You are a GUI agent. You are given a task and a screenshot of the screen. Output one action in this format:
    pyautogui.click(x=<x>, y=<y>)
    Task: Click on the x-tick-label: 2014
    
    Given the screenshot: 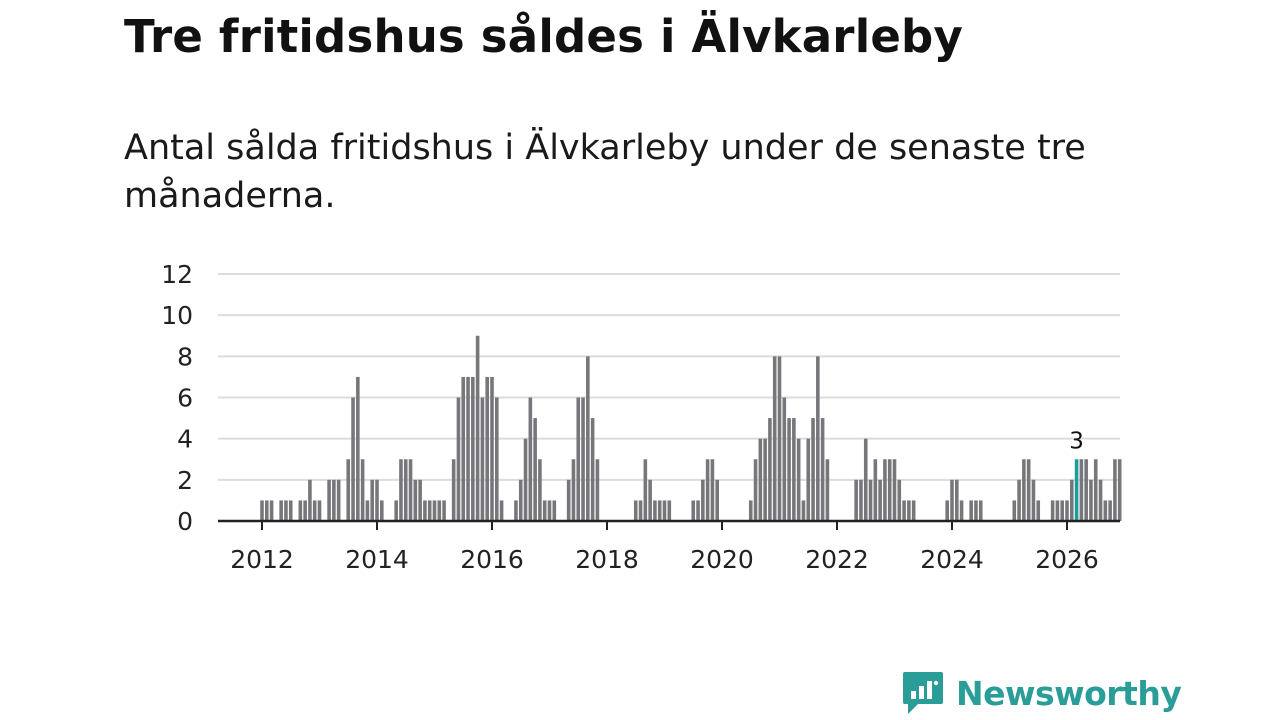 What is the action you would take?
    pyautogui.click(x=377, y=559)
    